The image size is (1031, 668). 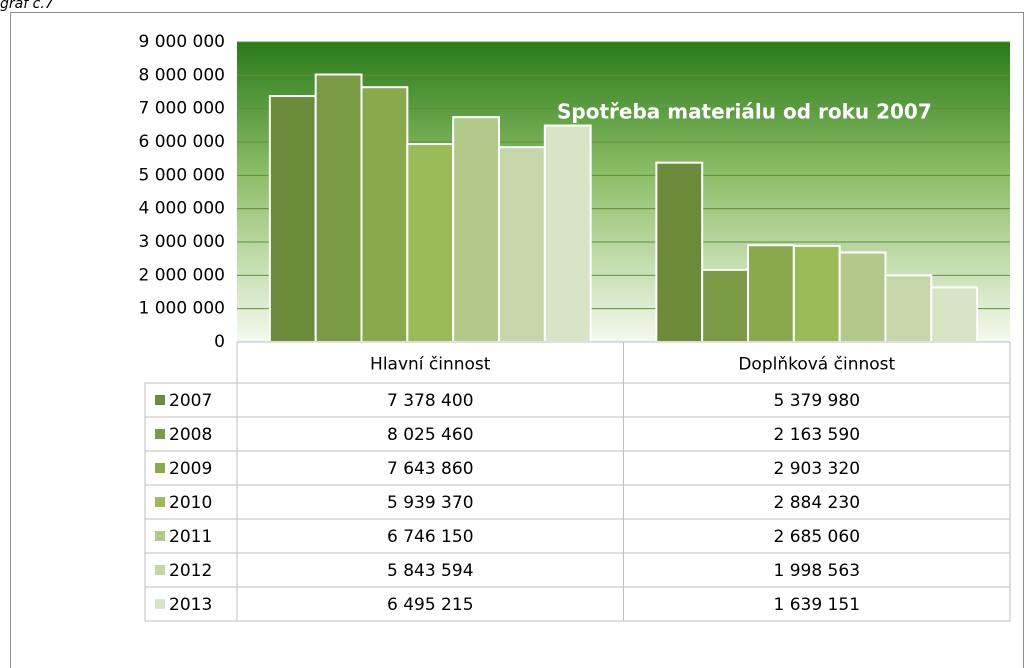 What do you see at coordinates (181, 275) in the screenshot?
I see `y-tick-label: 2 000 000` at bounding box center [181, 275].